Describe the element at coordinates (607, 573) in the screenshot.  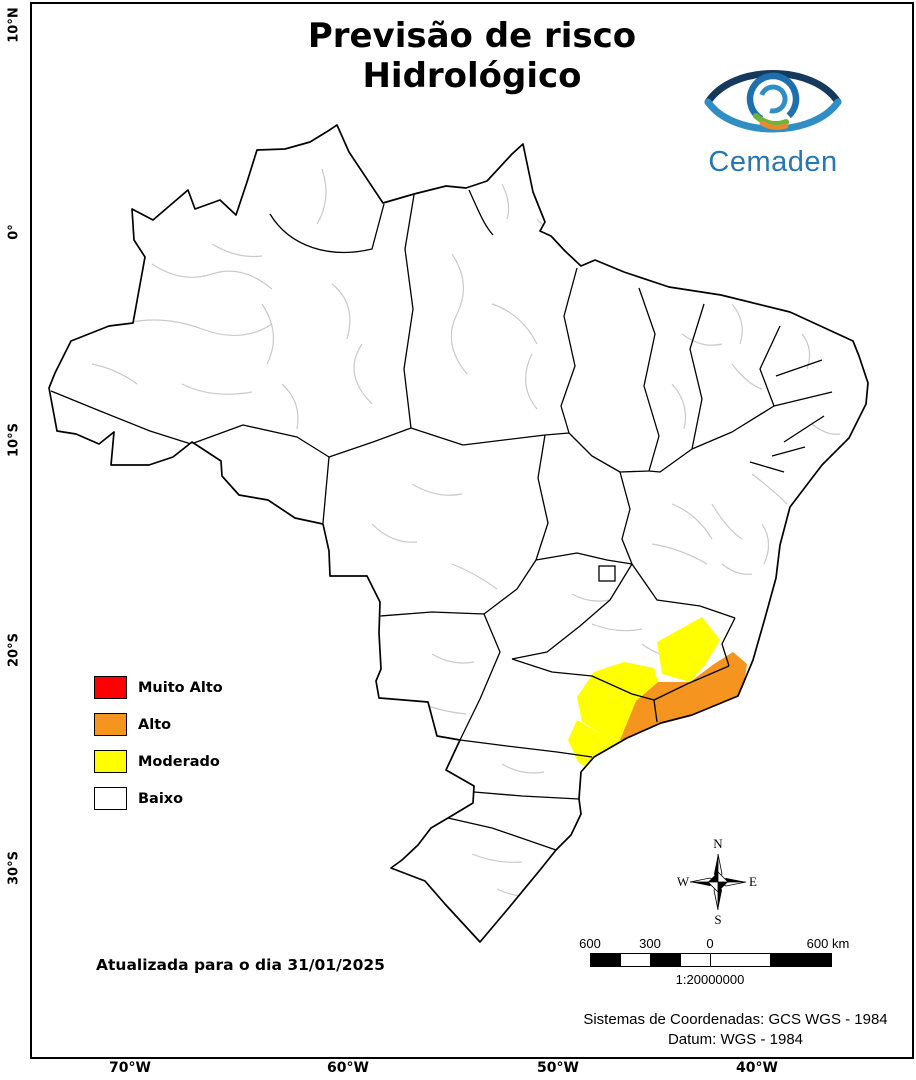
I see `distrito-federal-outline` at that location.